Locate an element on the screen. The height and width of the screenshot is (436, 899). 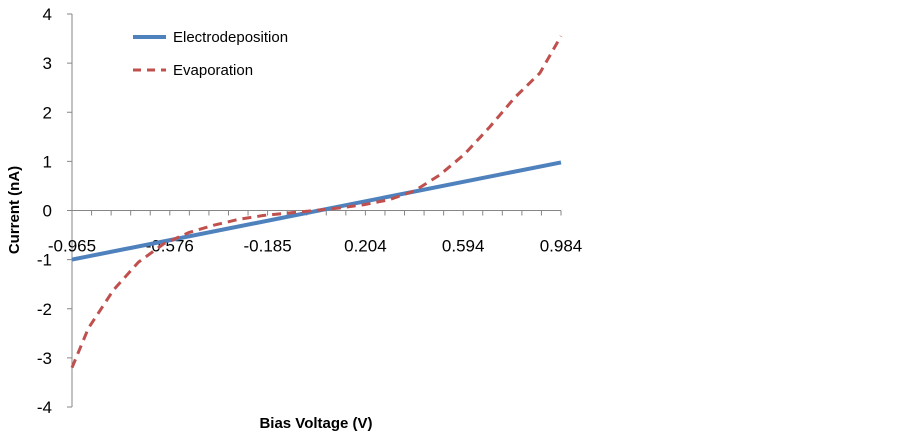
y-tick-label: 0 is located at coordinates (47, 211).